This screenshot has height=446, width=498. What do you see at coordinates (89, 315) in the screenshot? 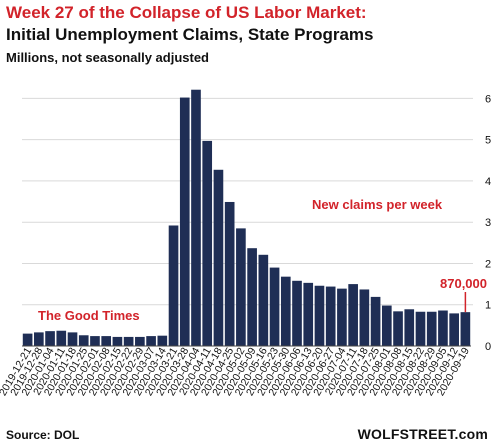
I see `annotation-good-times: The Good Times` at bounding box center [89, 315].